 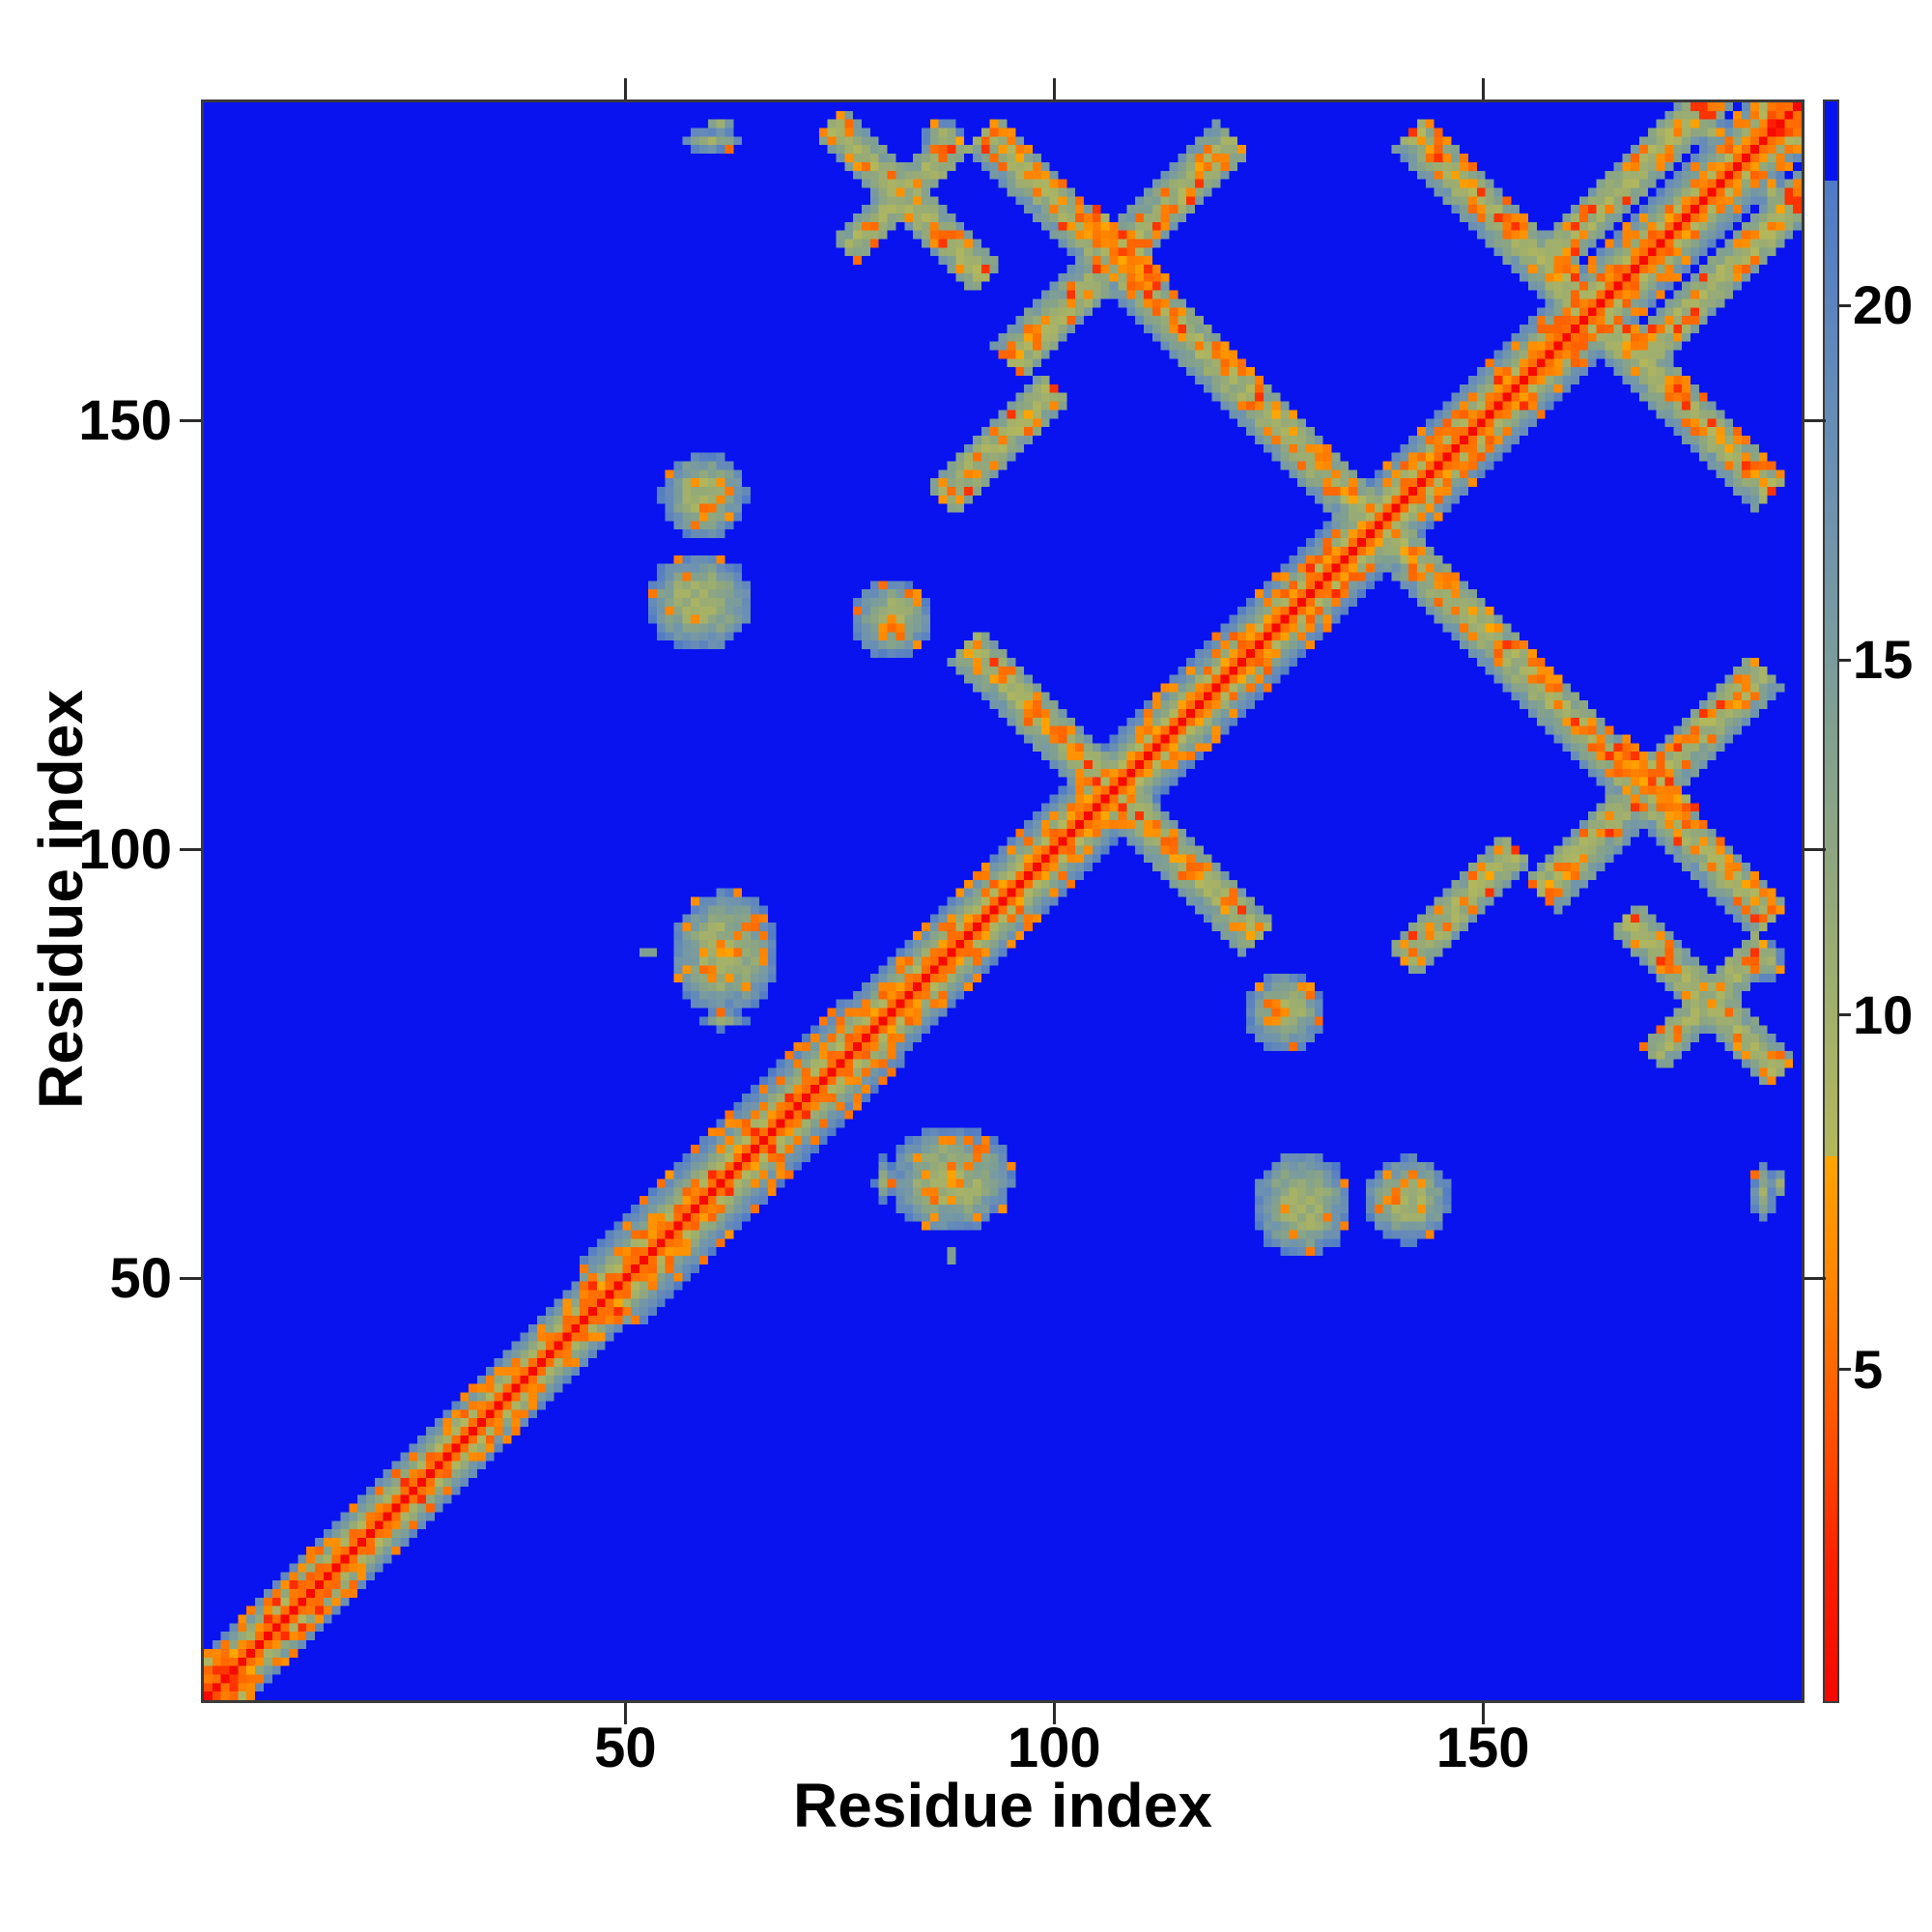 I want to click on y-tick-label: 150, so click(x=125, y=420).